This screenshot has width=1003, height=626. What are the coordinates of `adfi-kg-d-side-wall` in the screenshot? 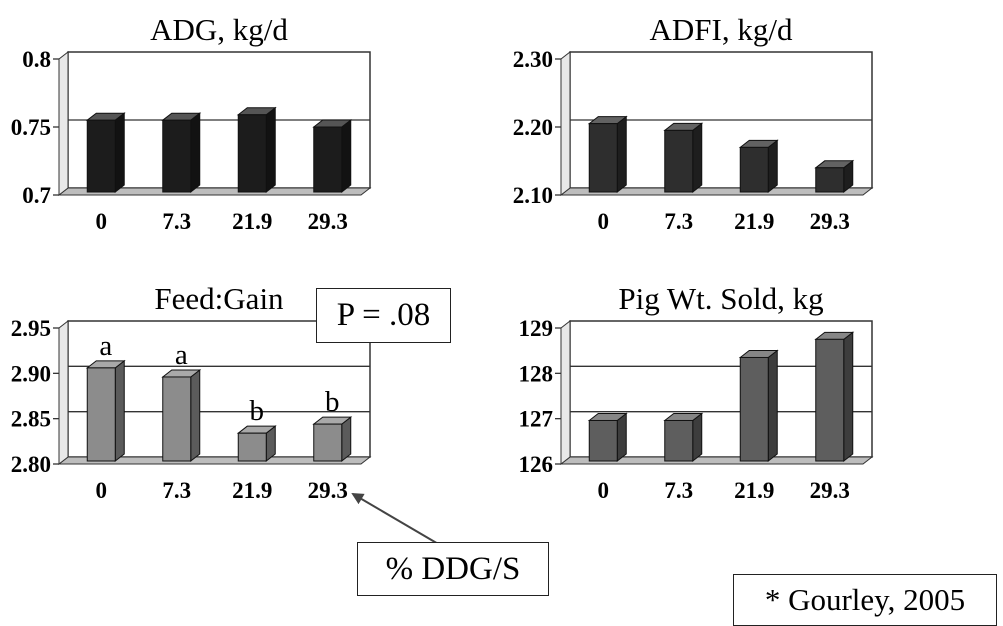 It's located at (565, 123).